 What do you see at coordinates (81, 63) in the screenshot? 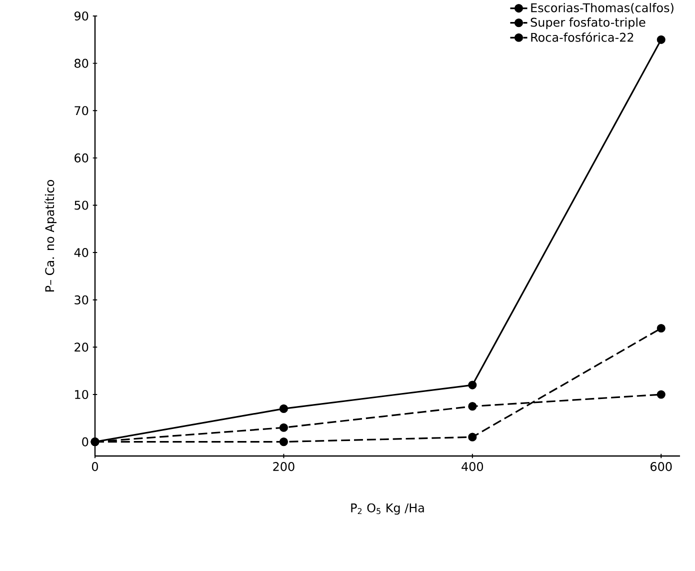
I see `y-tick-label: 80` at bounding box center [81, 63].